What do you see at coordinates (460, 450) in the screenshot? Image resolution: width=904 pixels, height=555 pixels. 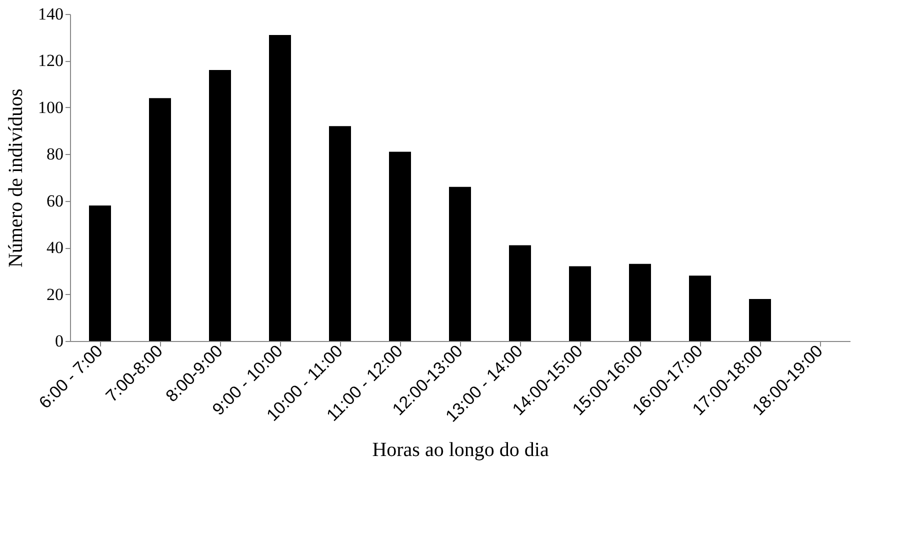 I see `x-axis-title: Horas ao longo do dia` at bounding box center [460, 450].